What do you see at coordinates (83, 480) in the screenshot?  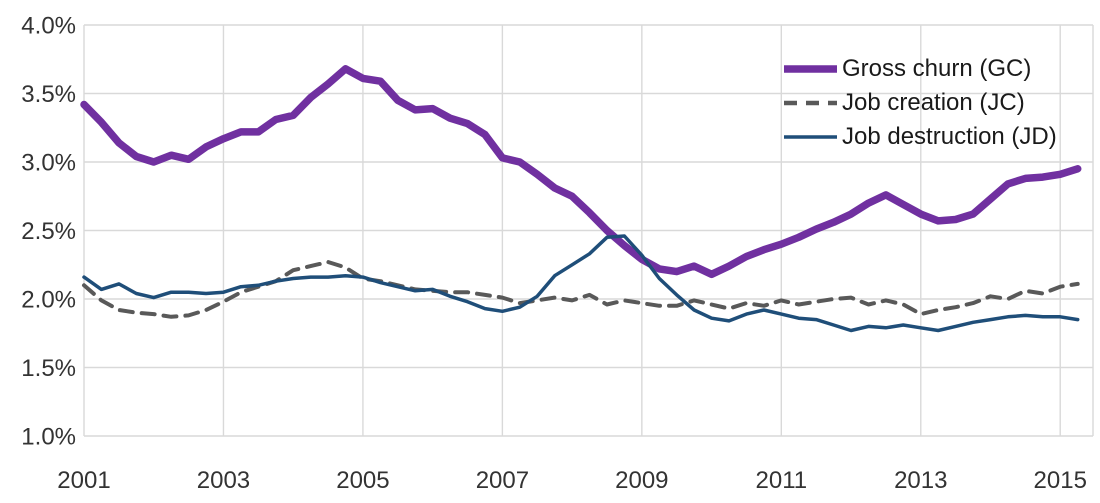 I see `x-tick-label: 2001` at bounding box center [83, 480].